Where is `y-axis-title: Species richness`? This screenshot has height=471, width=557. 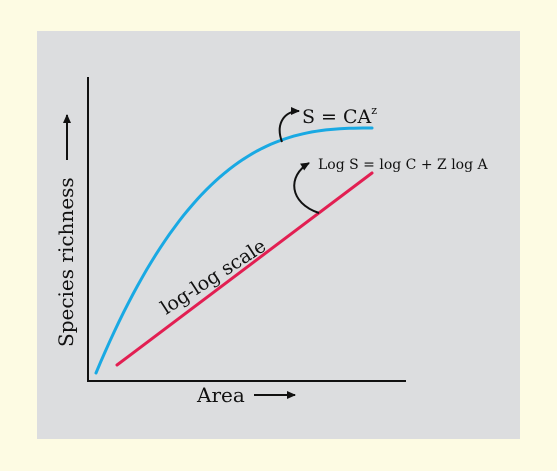 y-axis-title: Species richness is located at coordinates (66, 262).